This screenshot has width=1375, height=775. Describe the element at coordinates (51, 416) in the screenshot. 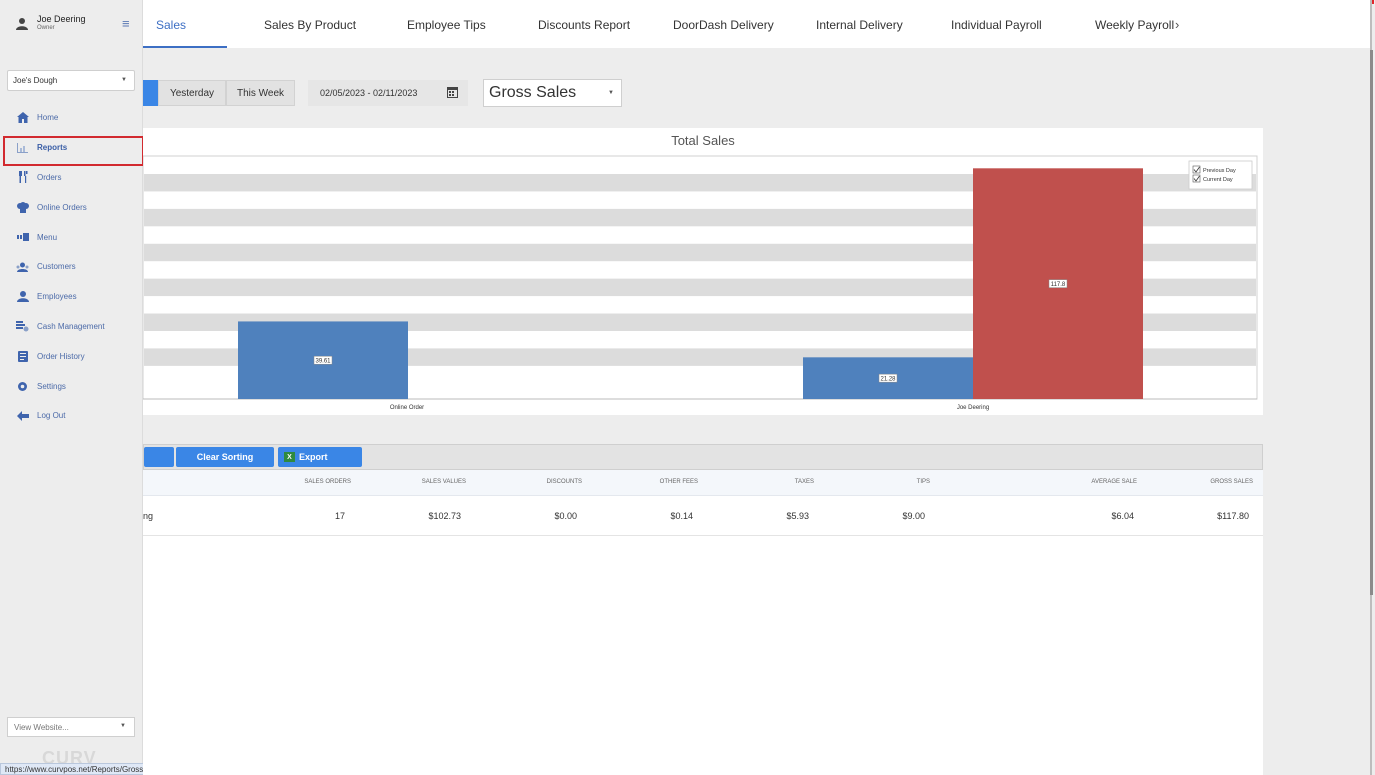

I see `sidebar-item-label: Log Out` at that location.